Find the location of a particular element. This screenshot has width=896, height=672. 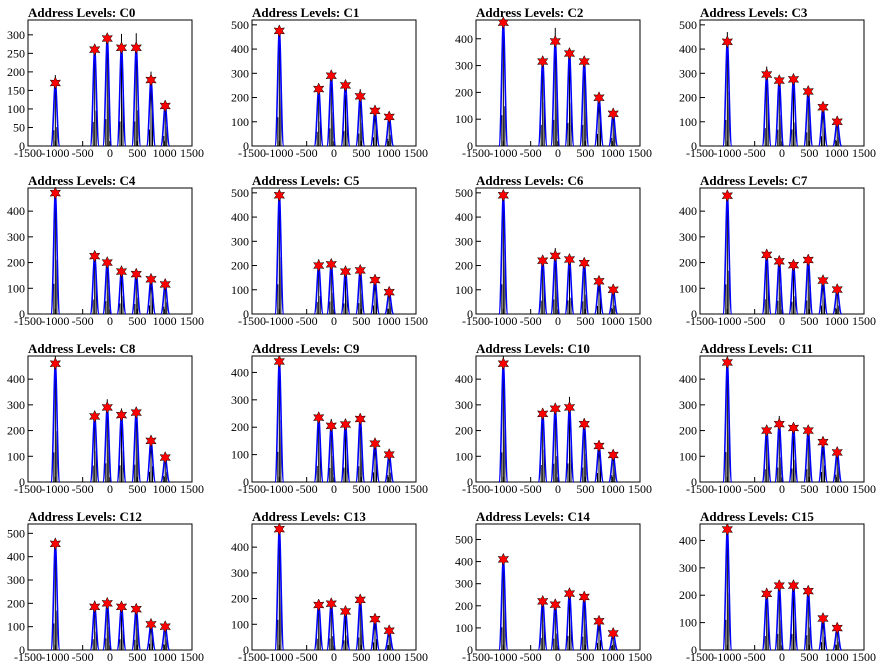

chart-title: Address Levels: C7 is located at coordinates (754, 180).